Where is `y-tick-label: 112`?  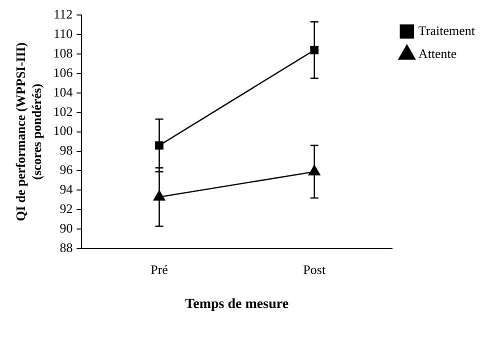 y-tick-label: 112 is located at coordinates (63, 14).